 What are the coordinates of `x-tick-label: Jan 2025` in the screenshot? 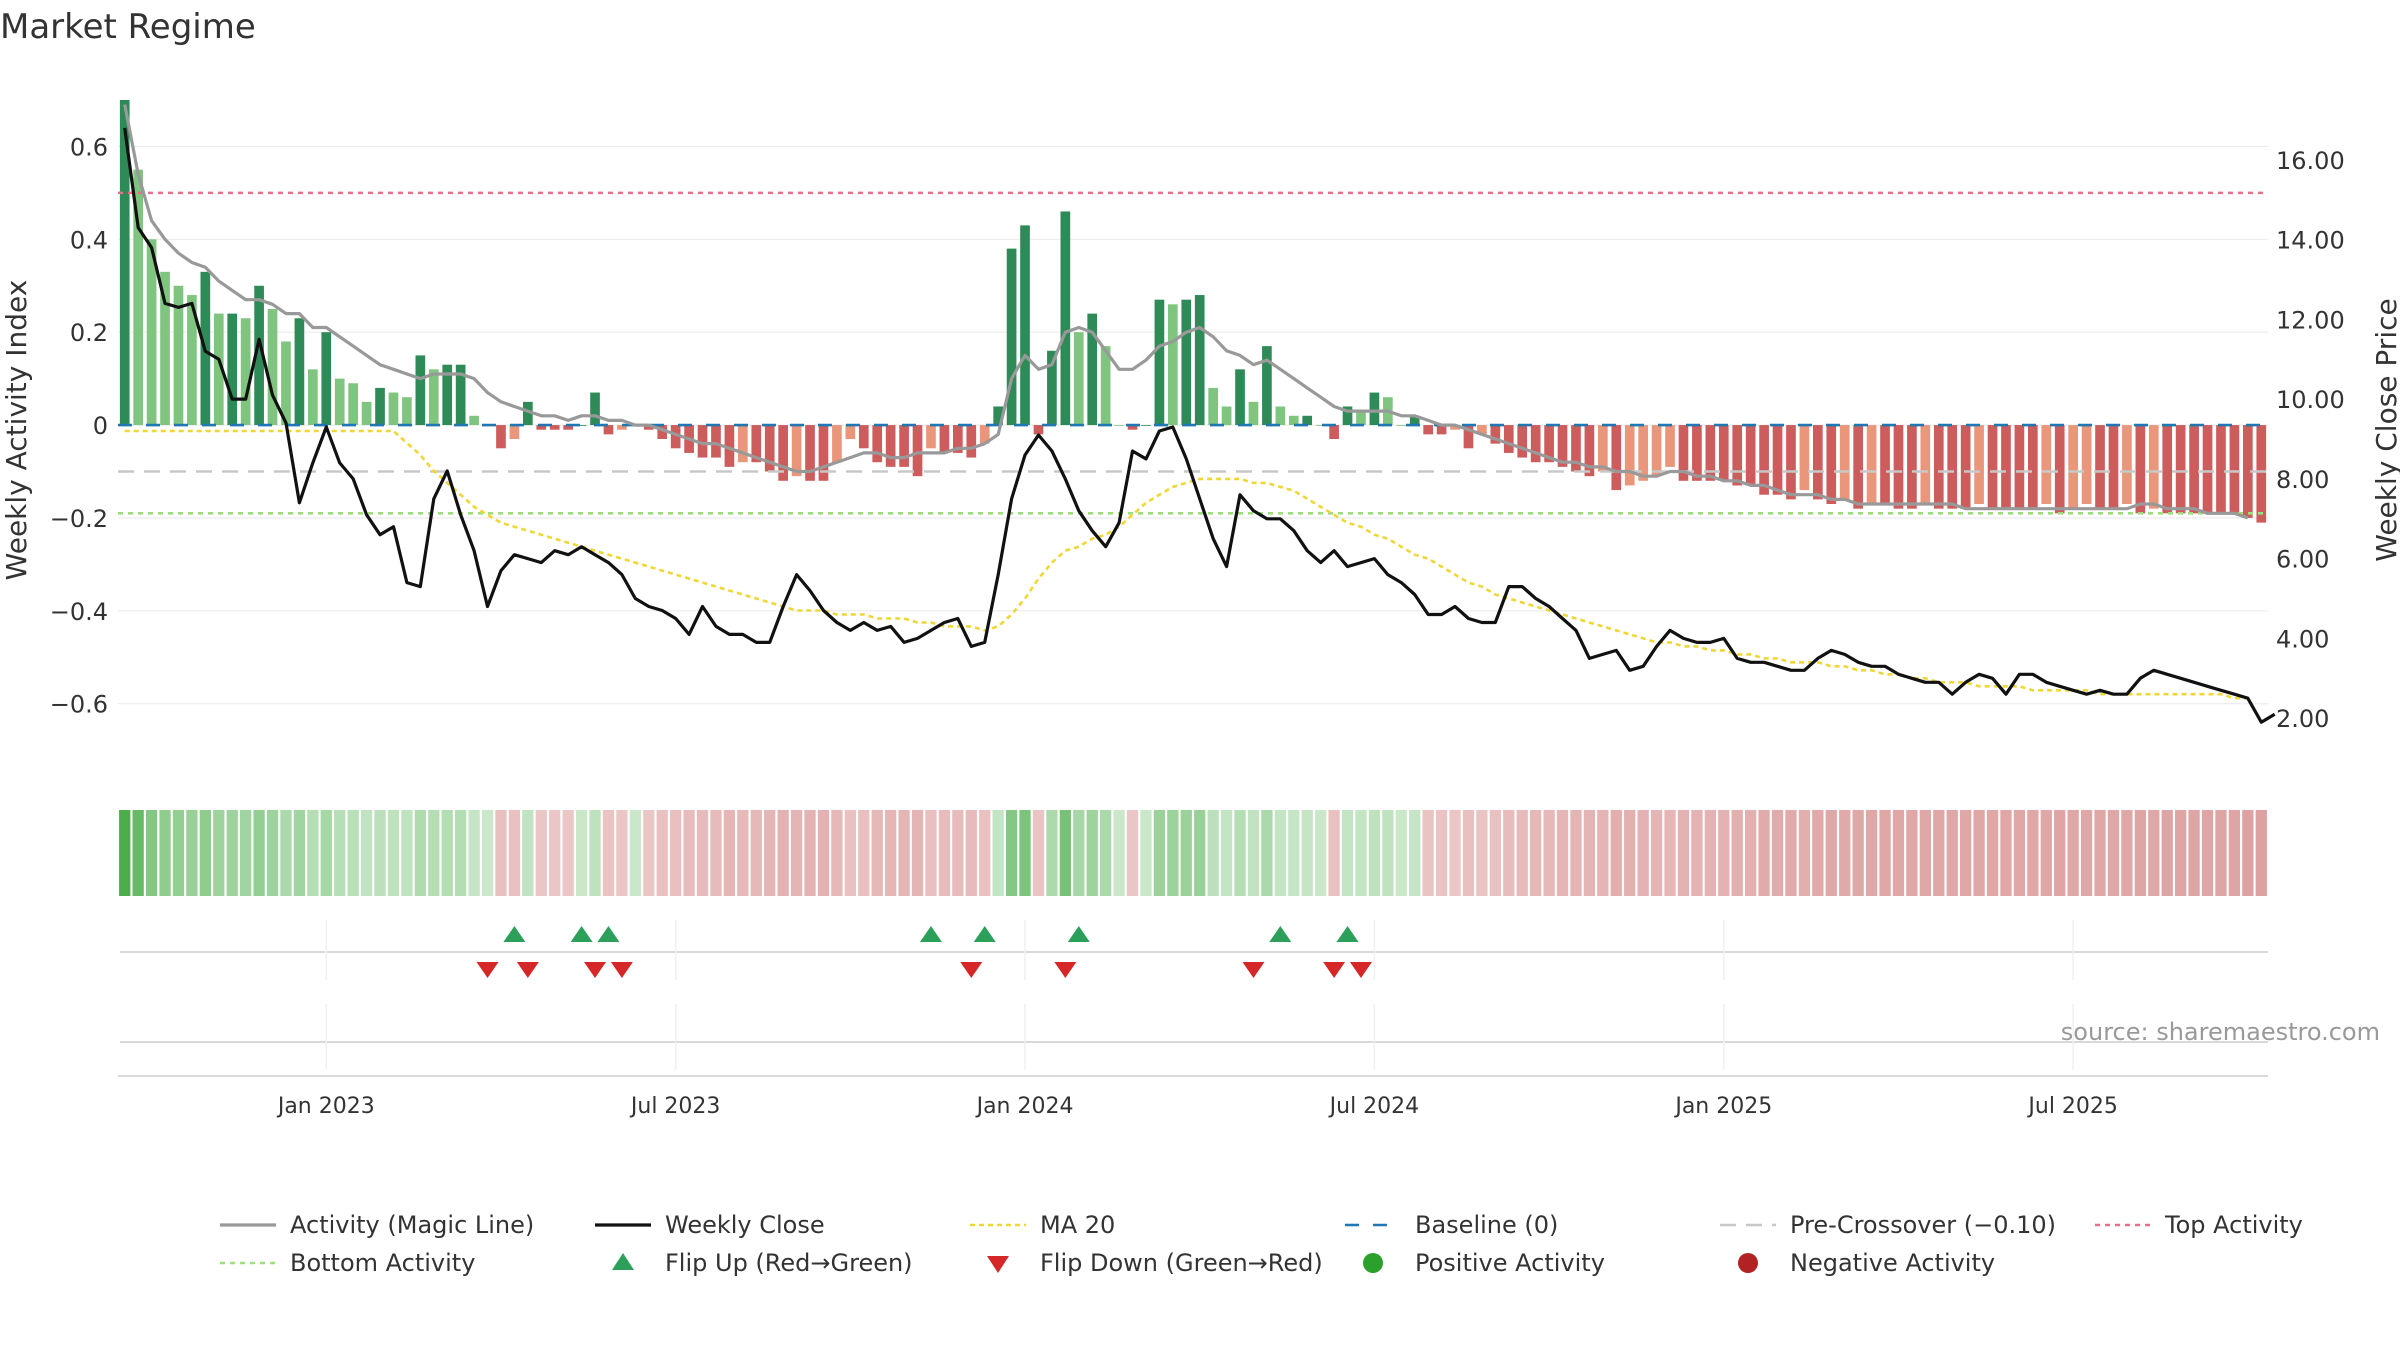 It's located at (1722, 1106).